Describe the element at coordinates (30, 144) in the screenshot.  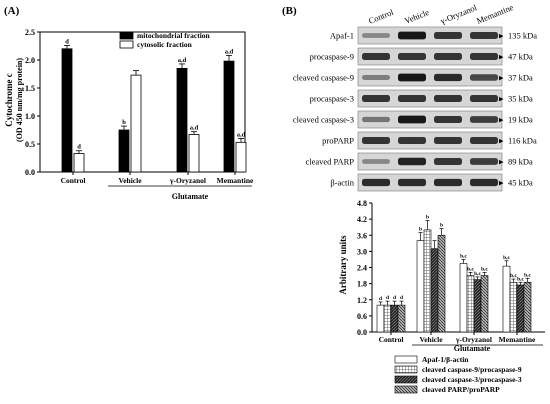
I see `y-tick-label: 0.5` at that location.